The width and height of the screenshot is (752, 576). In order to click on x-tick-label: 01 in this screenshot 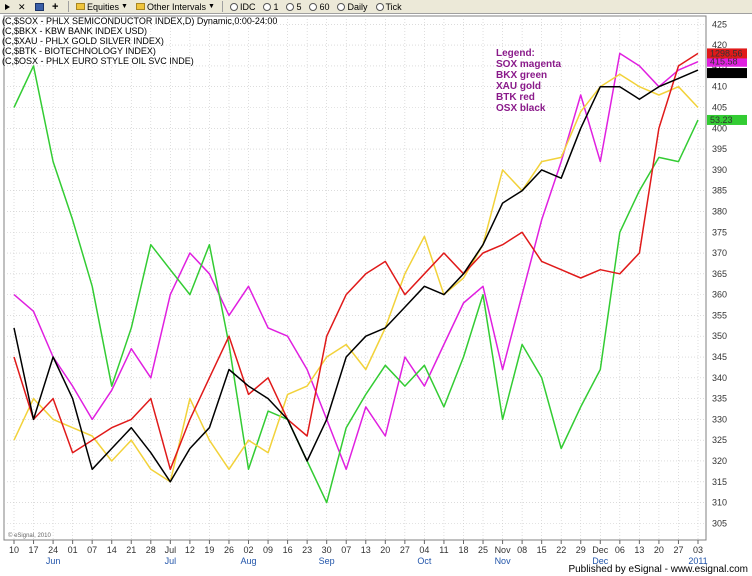, I will do `click(73, 550)`.